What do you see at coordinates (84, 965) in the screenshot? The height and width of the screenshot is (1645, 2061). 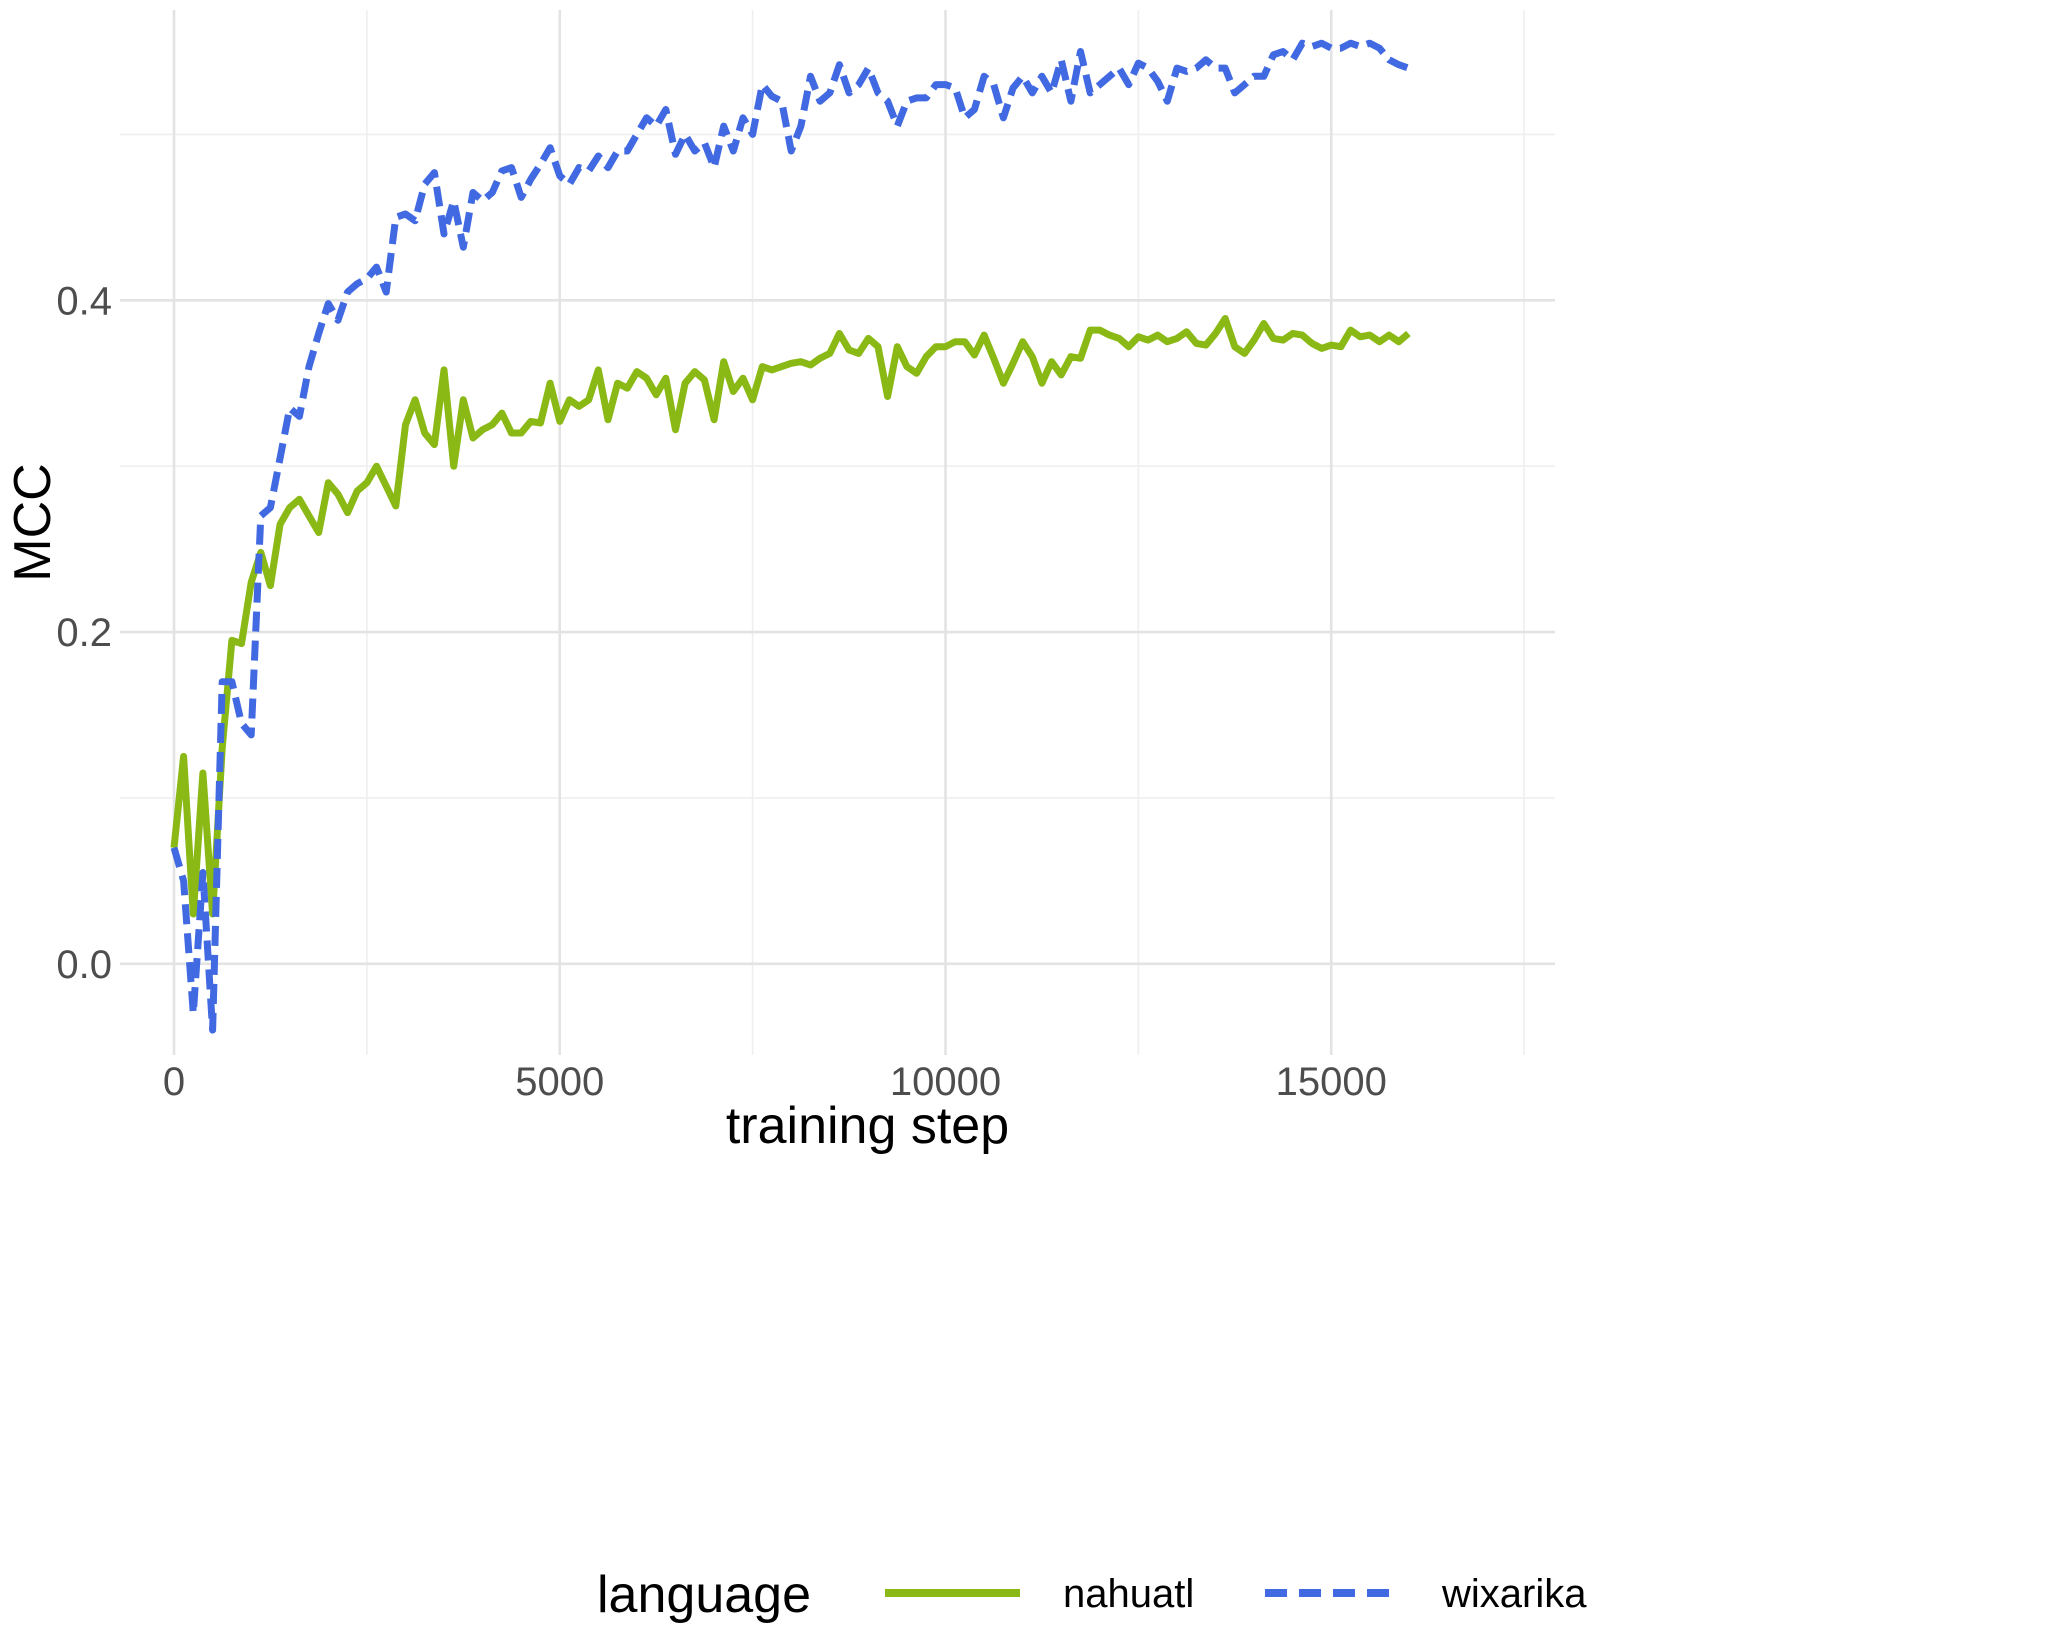 I see `y-tick-label: 0.0` at bounding box center [84, 965].